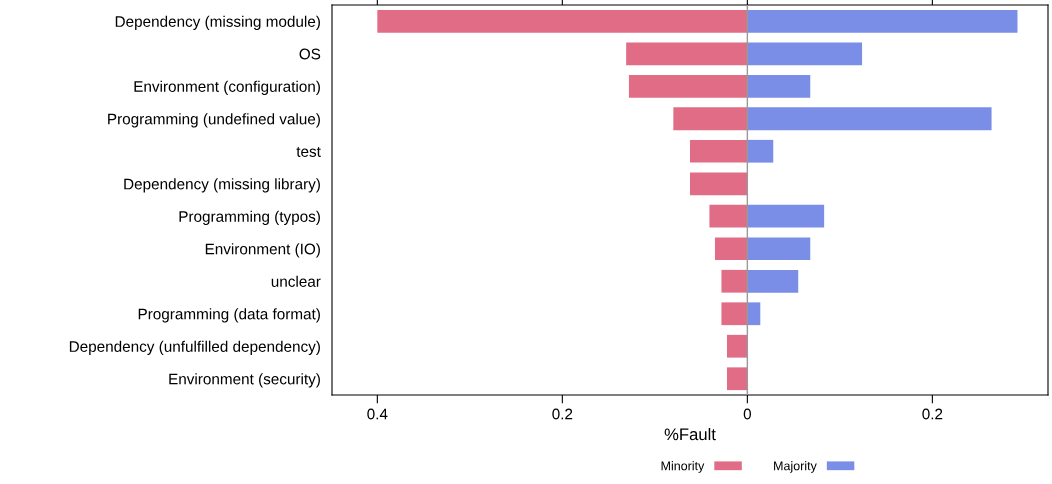 The width and height of the screenshot is (1052, 484). Describe the element at coordinates (229, 315) in the screenshot. I see `y-tick-label: Programming (data format)` at that location.